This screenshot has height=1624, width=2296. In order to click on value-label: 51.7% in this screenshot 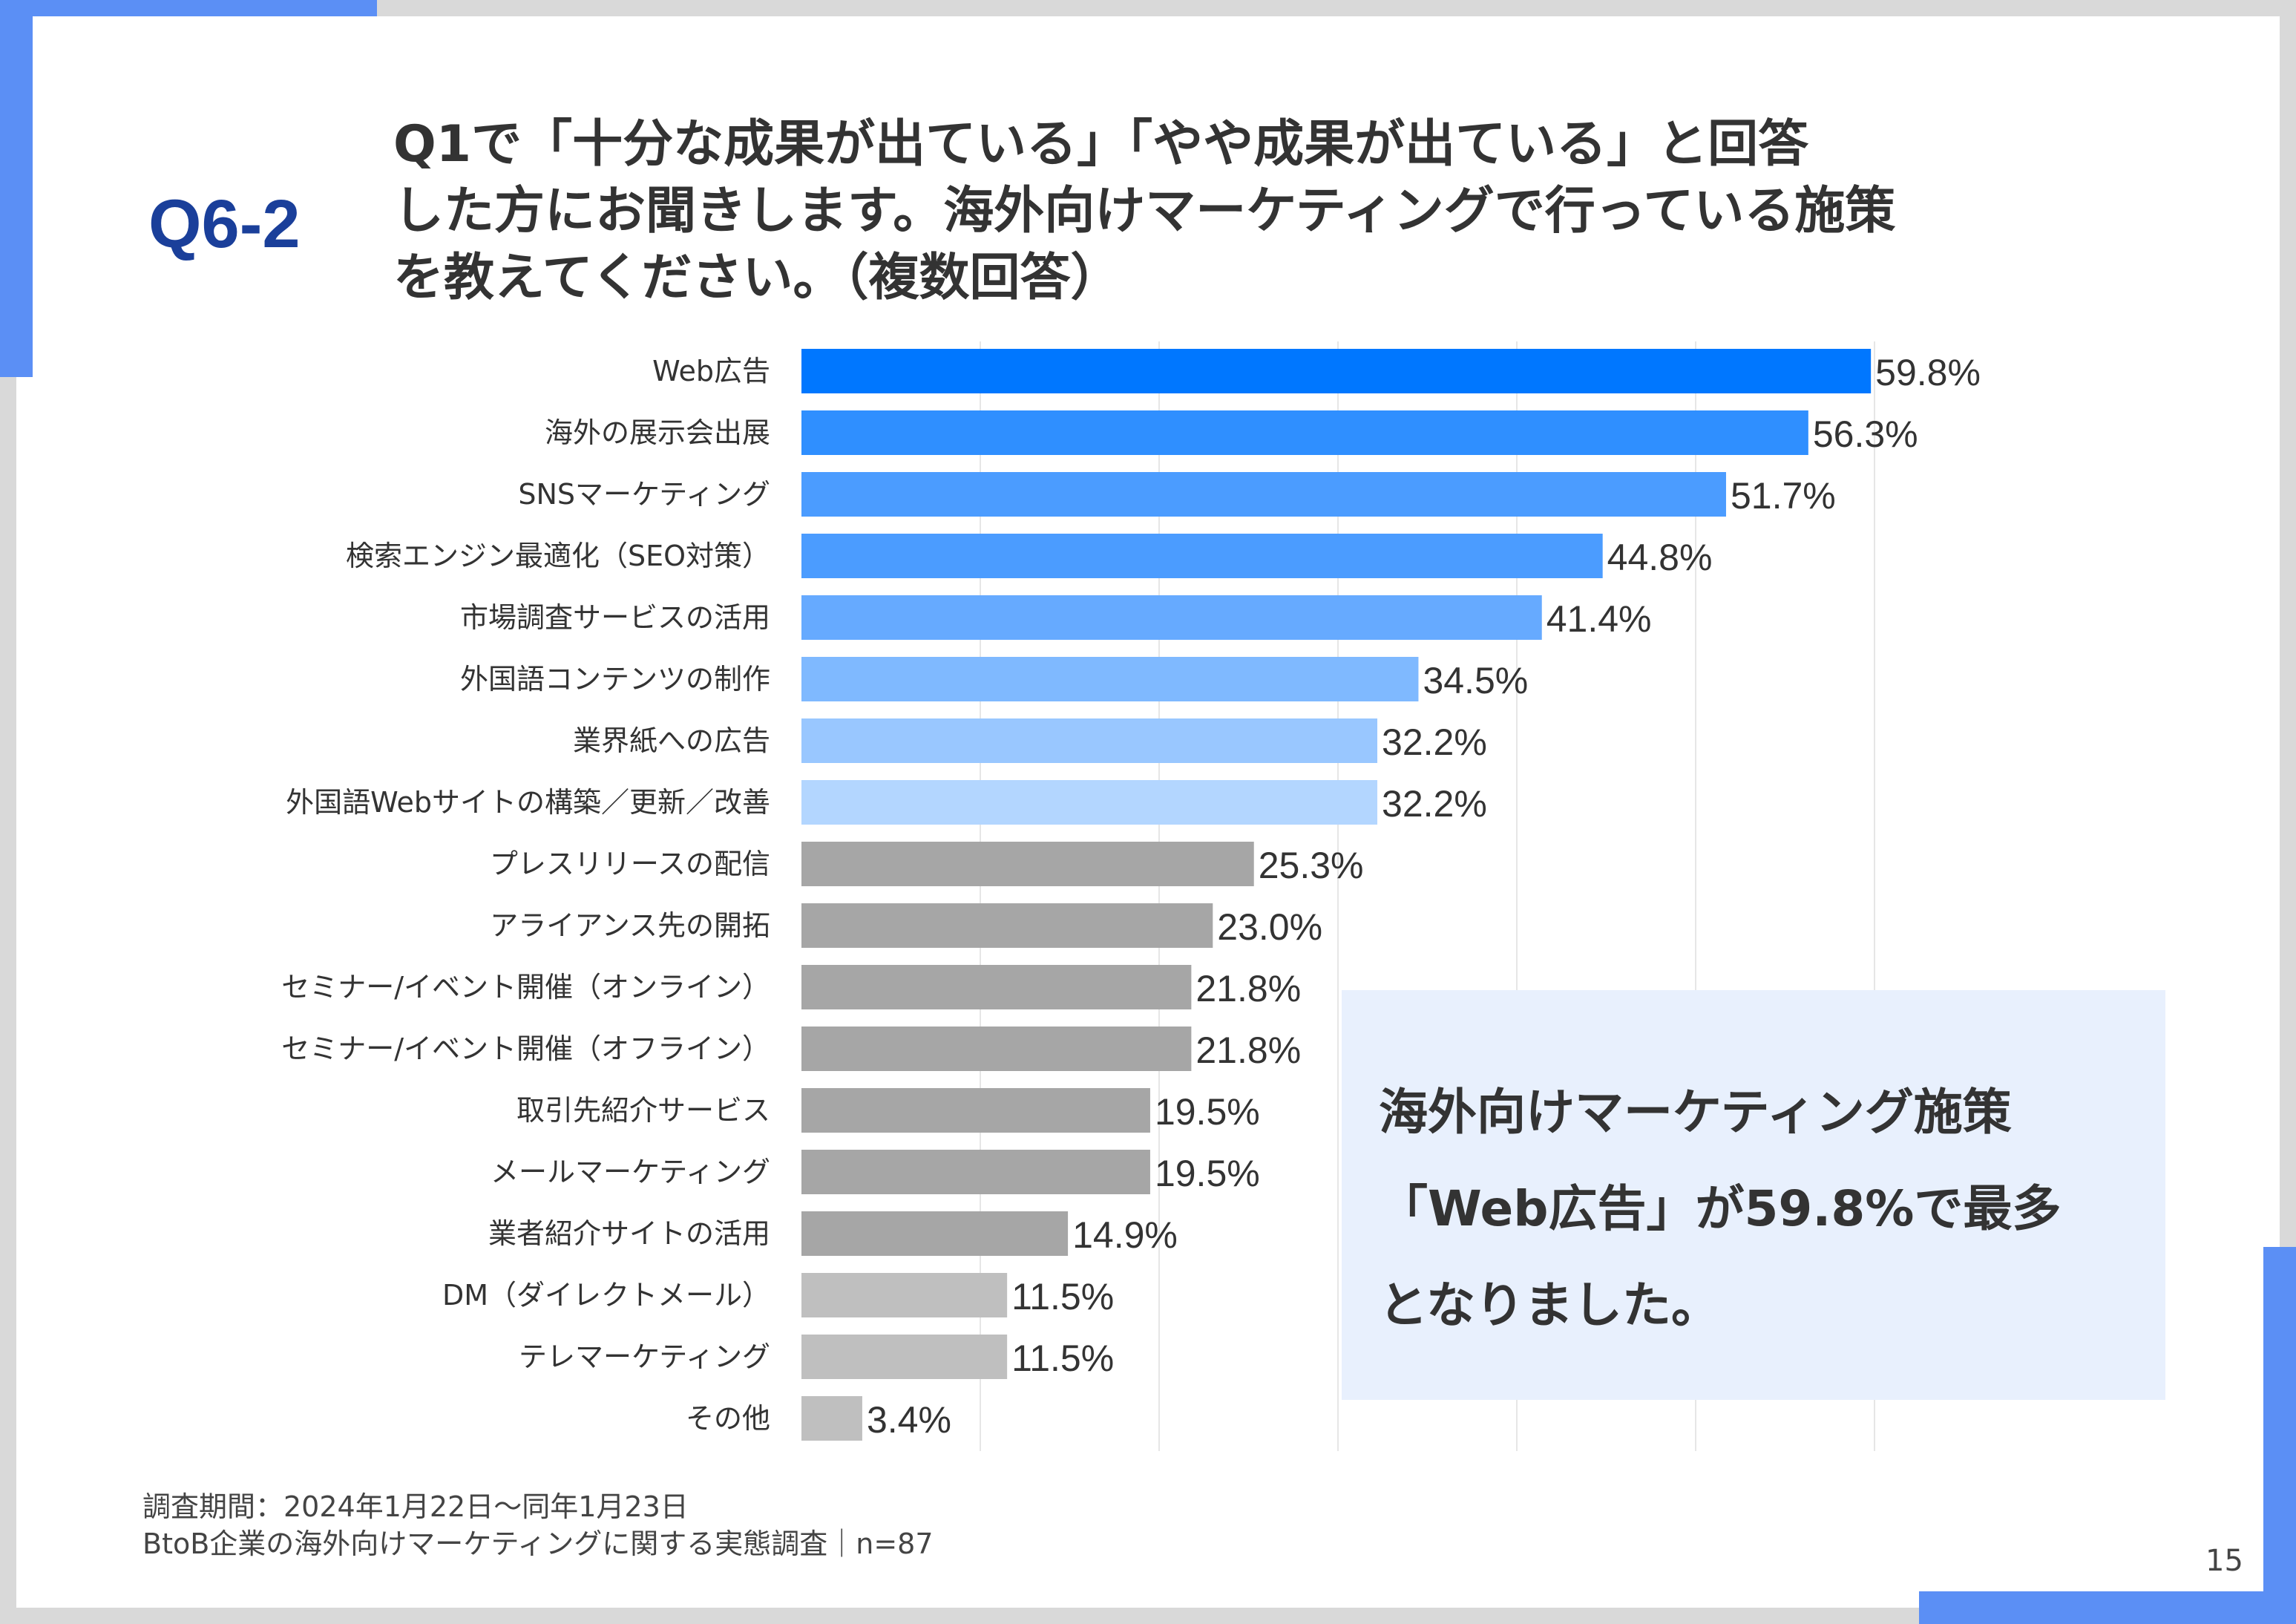, I will do `click(1783, 496)`.